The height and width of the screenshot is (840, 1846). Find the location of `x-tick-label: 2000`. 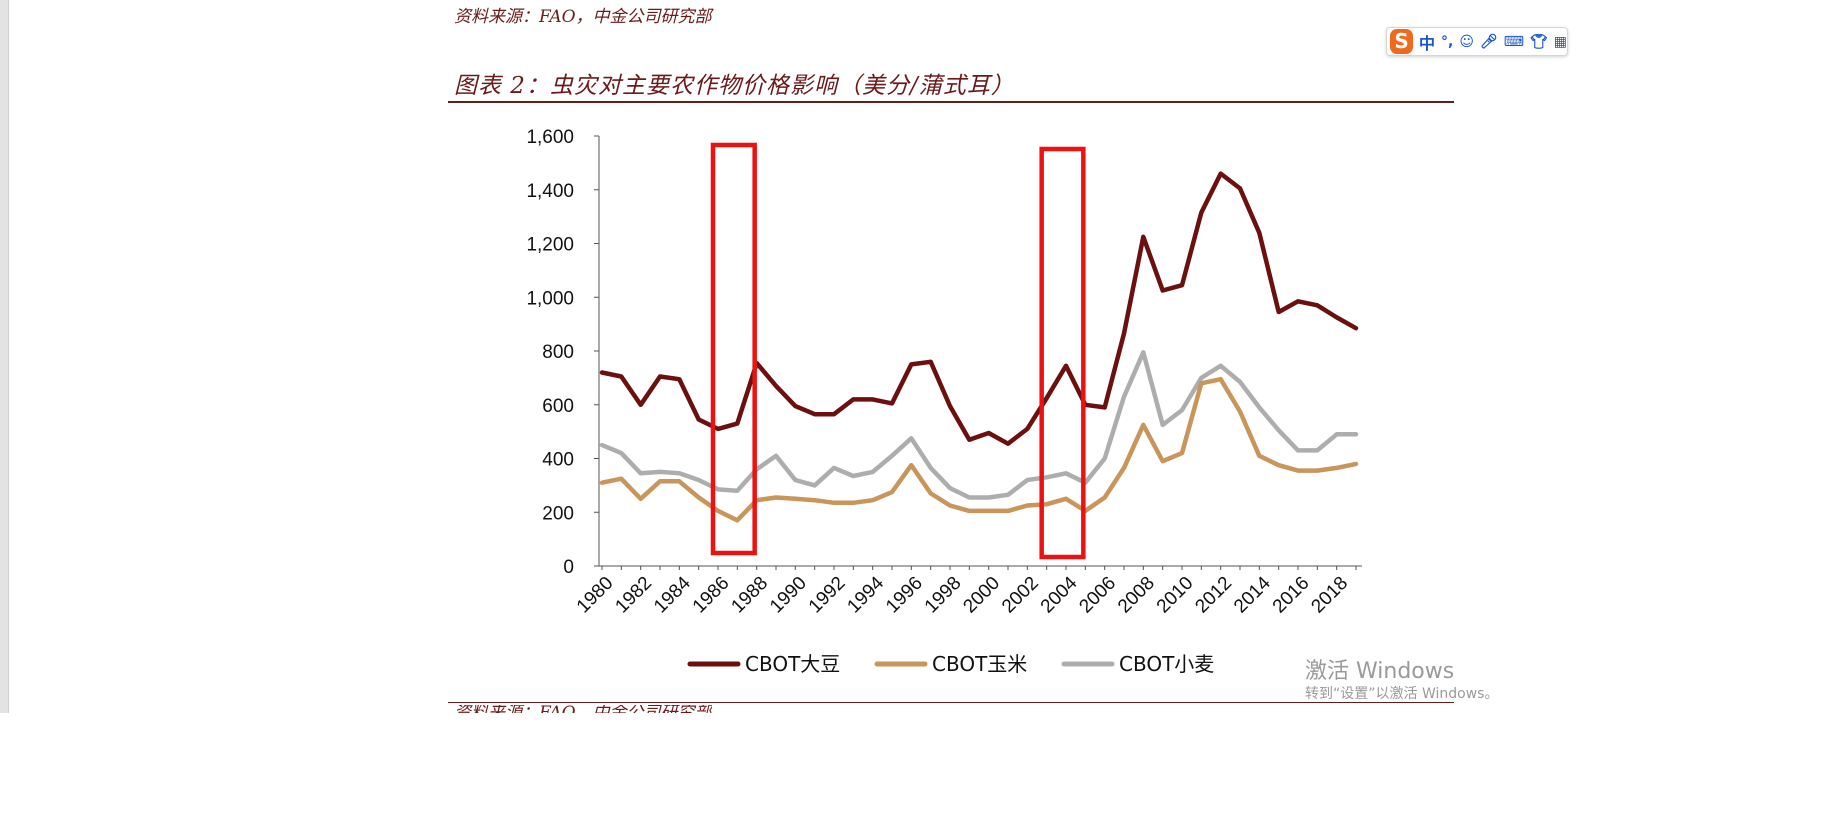

x-tick-label: 2000 is located at coordinates (981, 595).